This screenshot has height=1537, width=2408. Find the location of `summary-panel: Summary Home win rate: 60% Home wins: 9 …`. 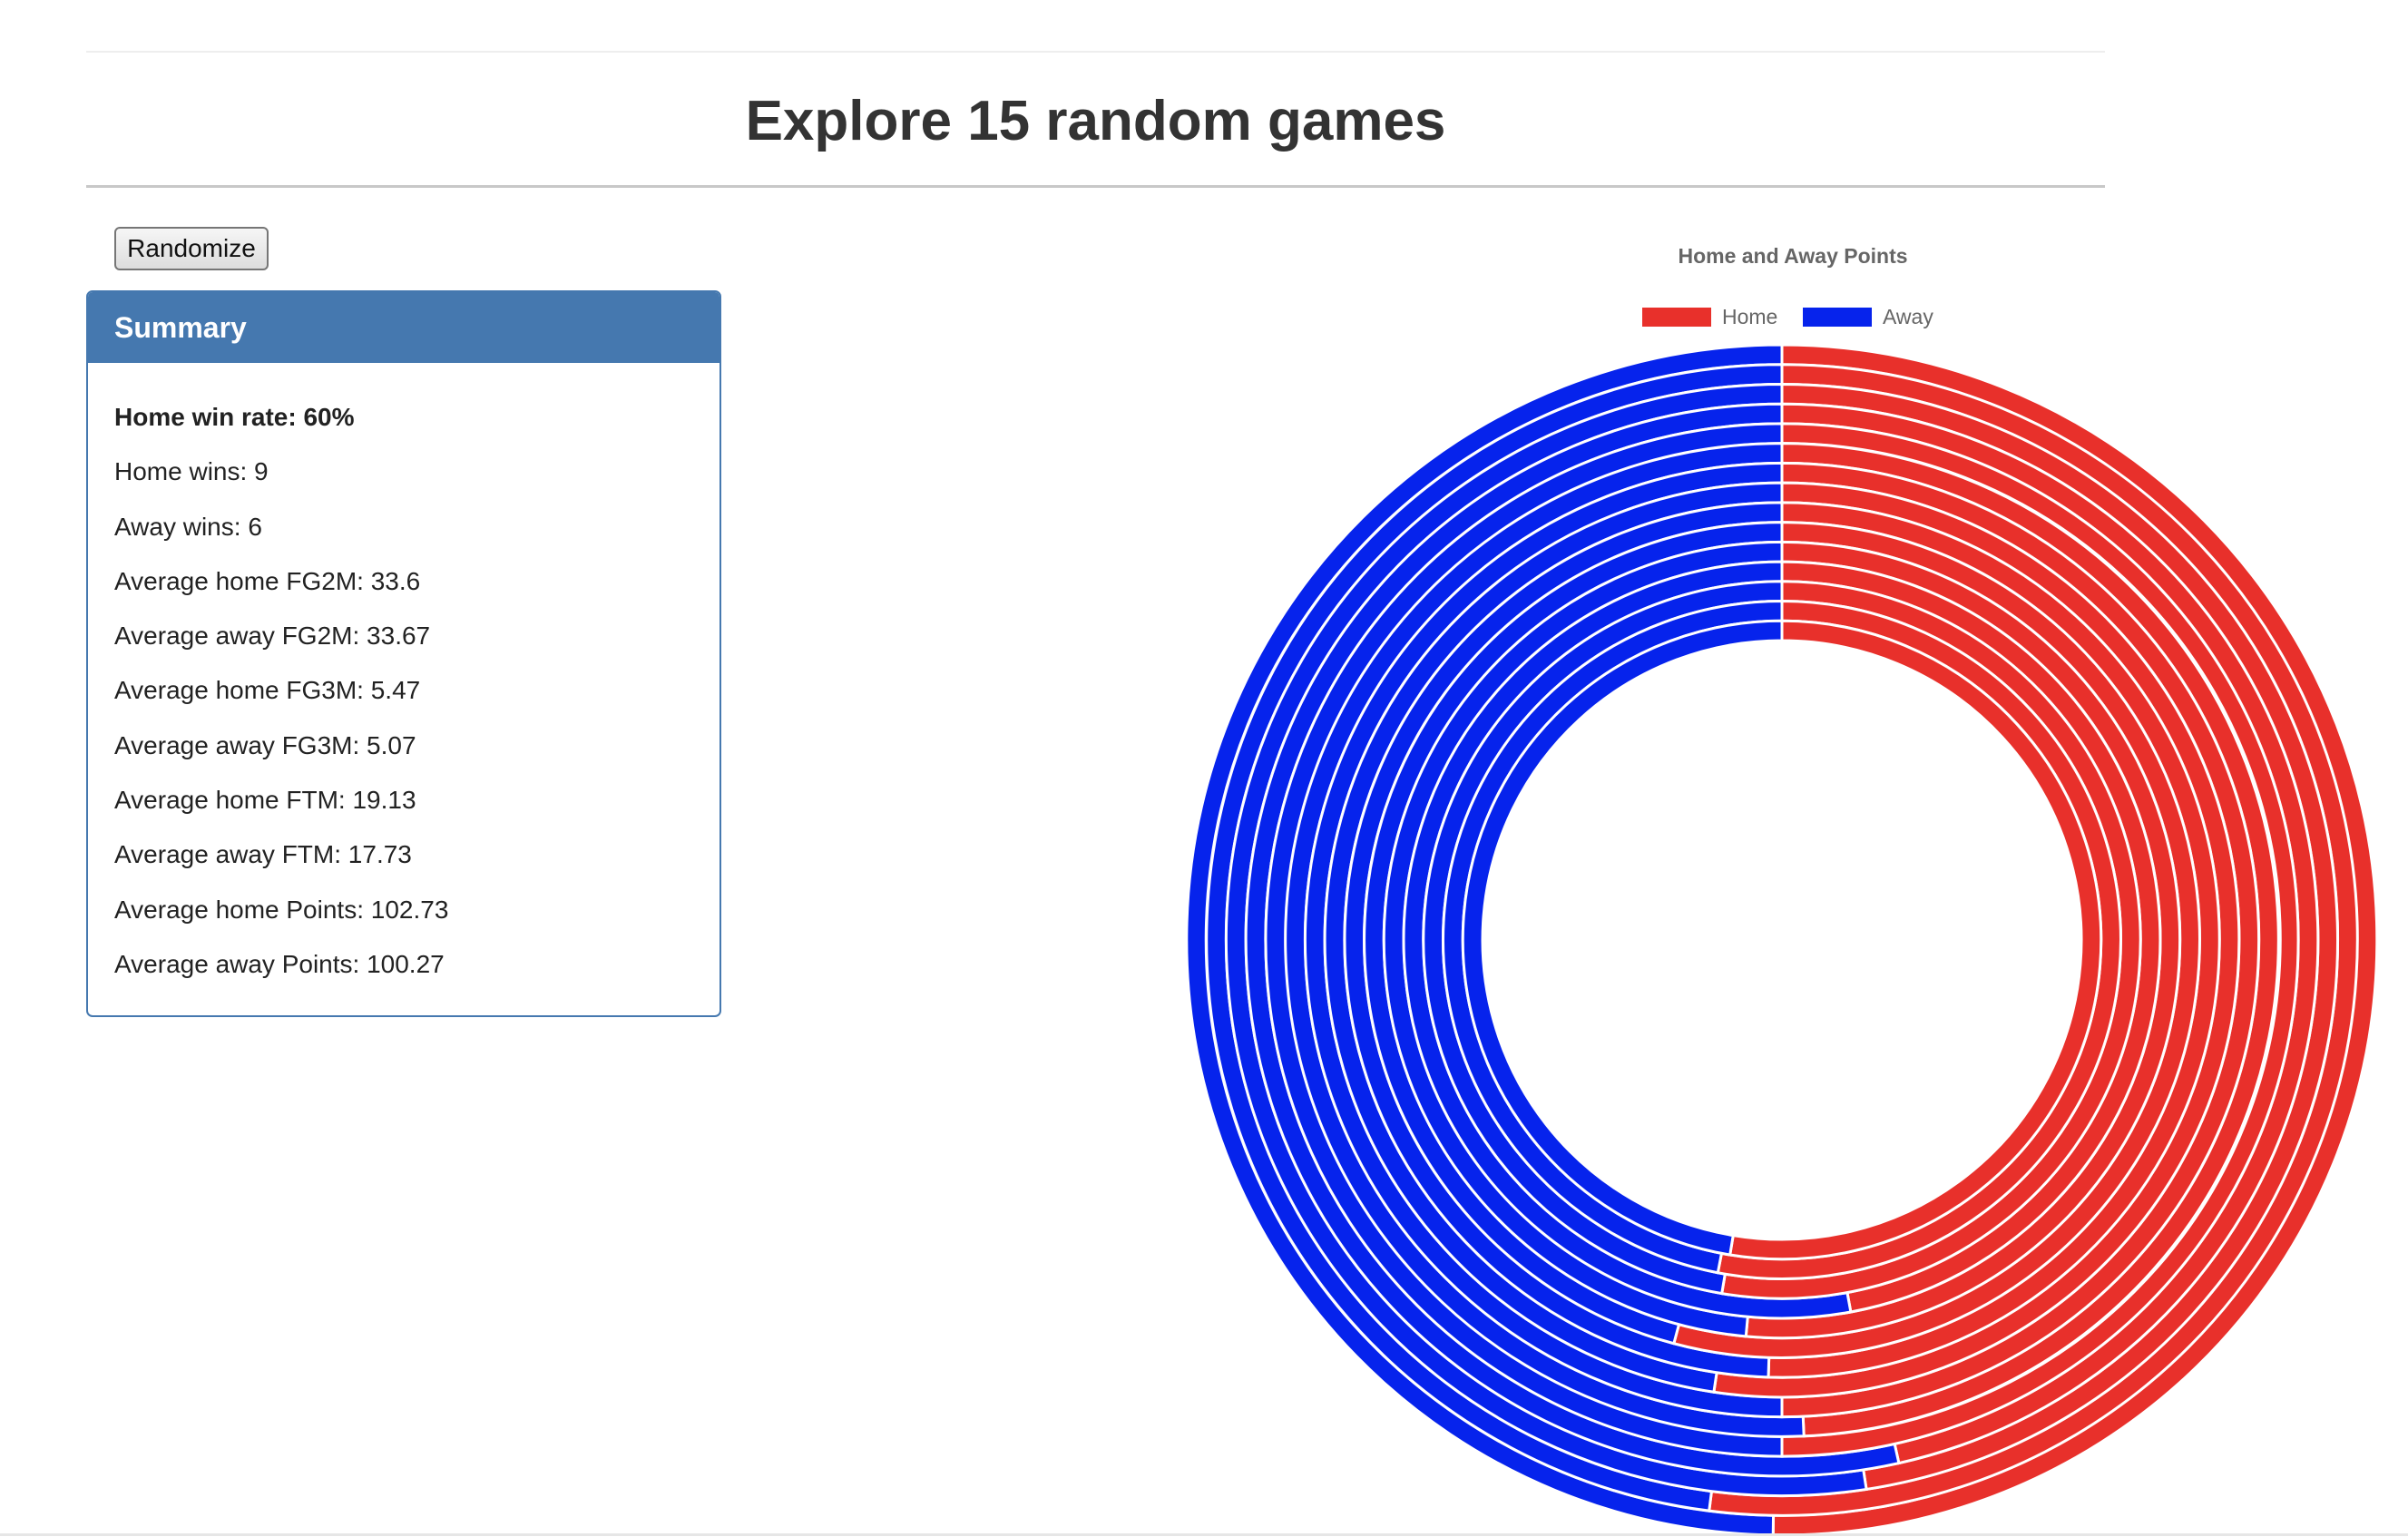

summary-panel: Summary Home win rate: 60% Home wins: 9 … is located at coordinates (404, 654).